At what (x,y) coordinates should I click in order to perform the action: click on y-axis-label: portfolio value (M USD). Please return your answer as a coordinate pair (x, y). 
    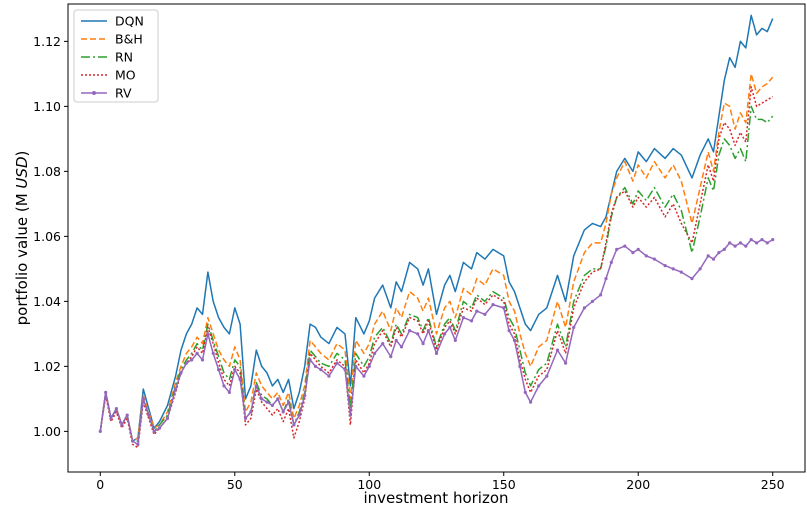
    Looking at the image, I should click on (22, 238).